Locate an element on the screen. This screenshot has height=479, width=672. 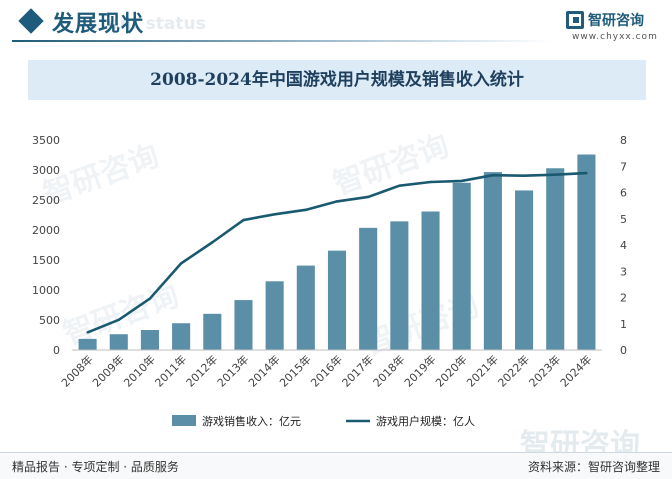
x-tick-label: 2008年 is located at coordinates (76, 370).